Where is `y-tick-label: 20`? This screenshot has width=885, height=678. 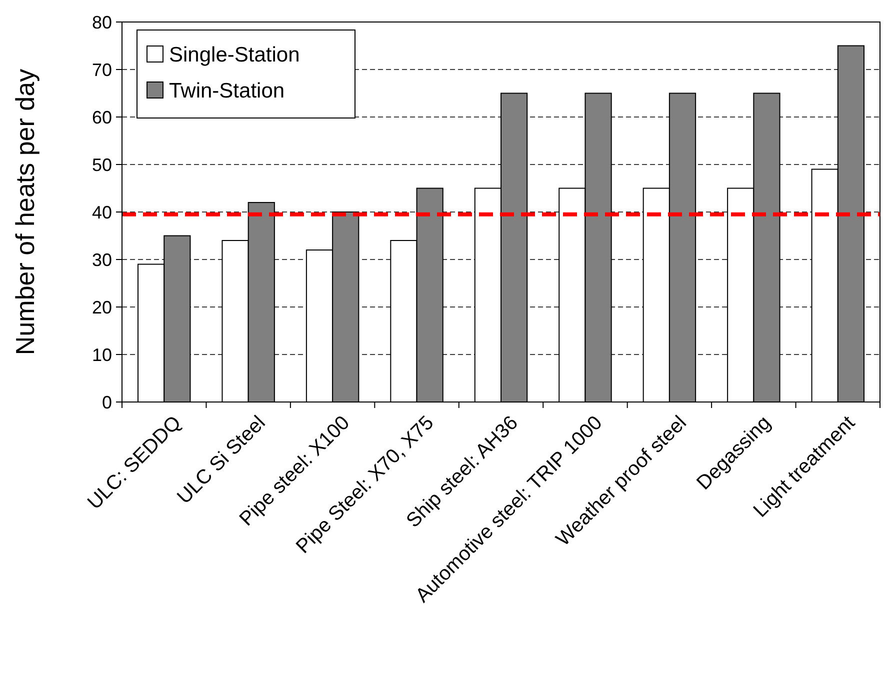
y-tick-label: 20 is located at coordinates (102, 307).